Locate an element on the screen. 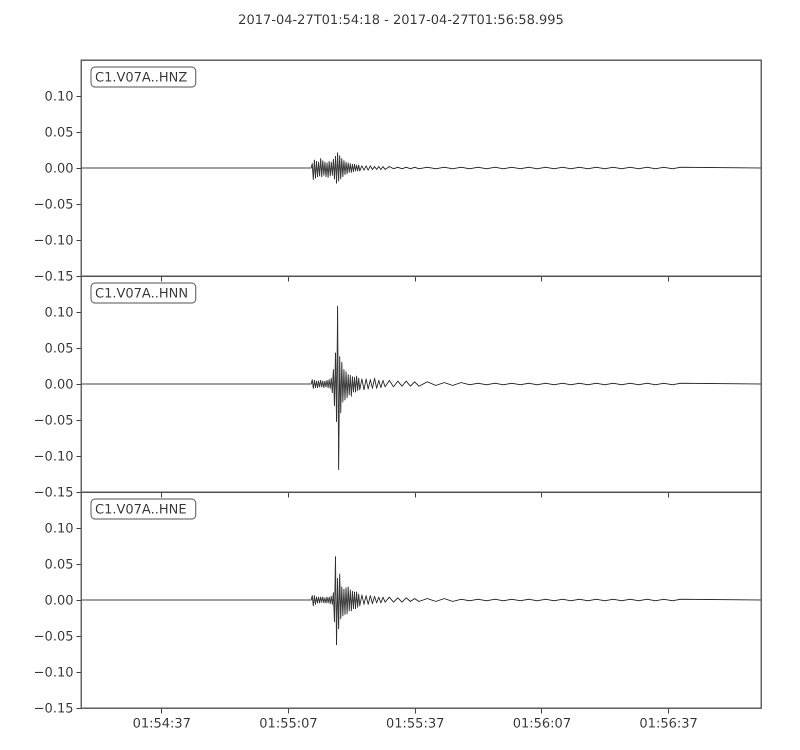  chart-title: 2017-04-27T01:54:18 - 2017-04-27T01:56:58.995 is located at coordinates (401, 20).